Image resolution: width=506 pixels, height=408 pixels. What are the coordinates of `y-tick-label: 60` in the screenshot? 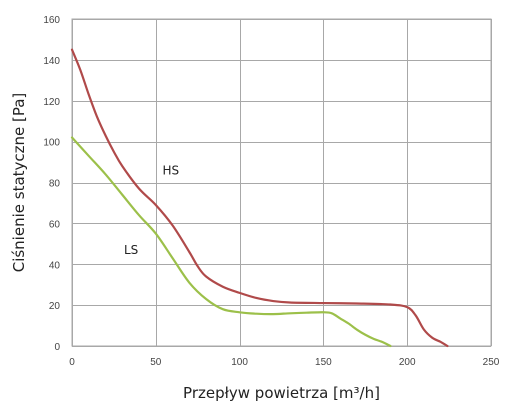 It's located at (55, 224).